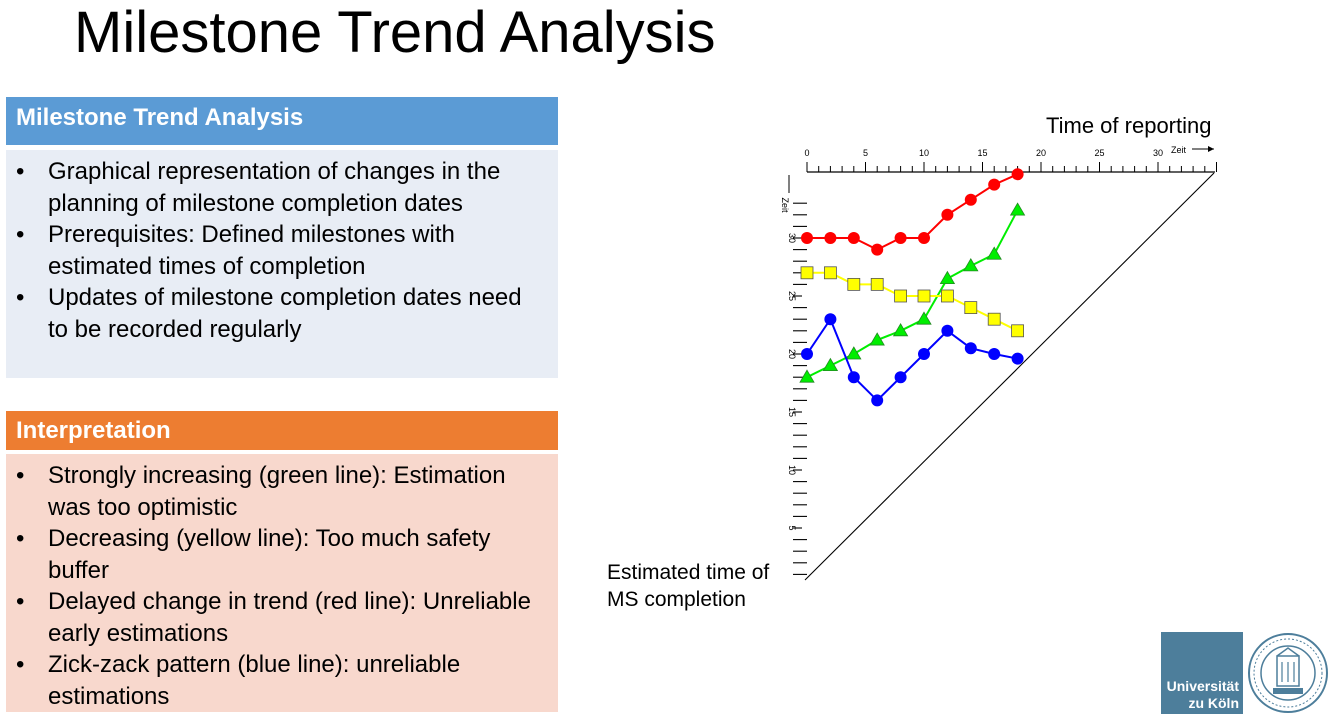 Image resolution: width=1335 pixels, height=721 pixels. I want to click on x-tick-label: 25, so click(1099, 153).